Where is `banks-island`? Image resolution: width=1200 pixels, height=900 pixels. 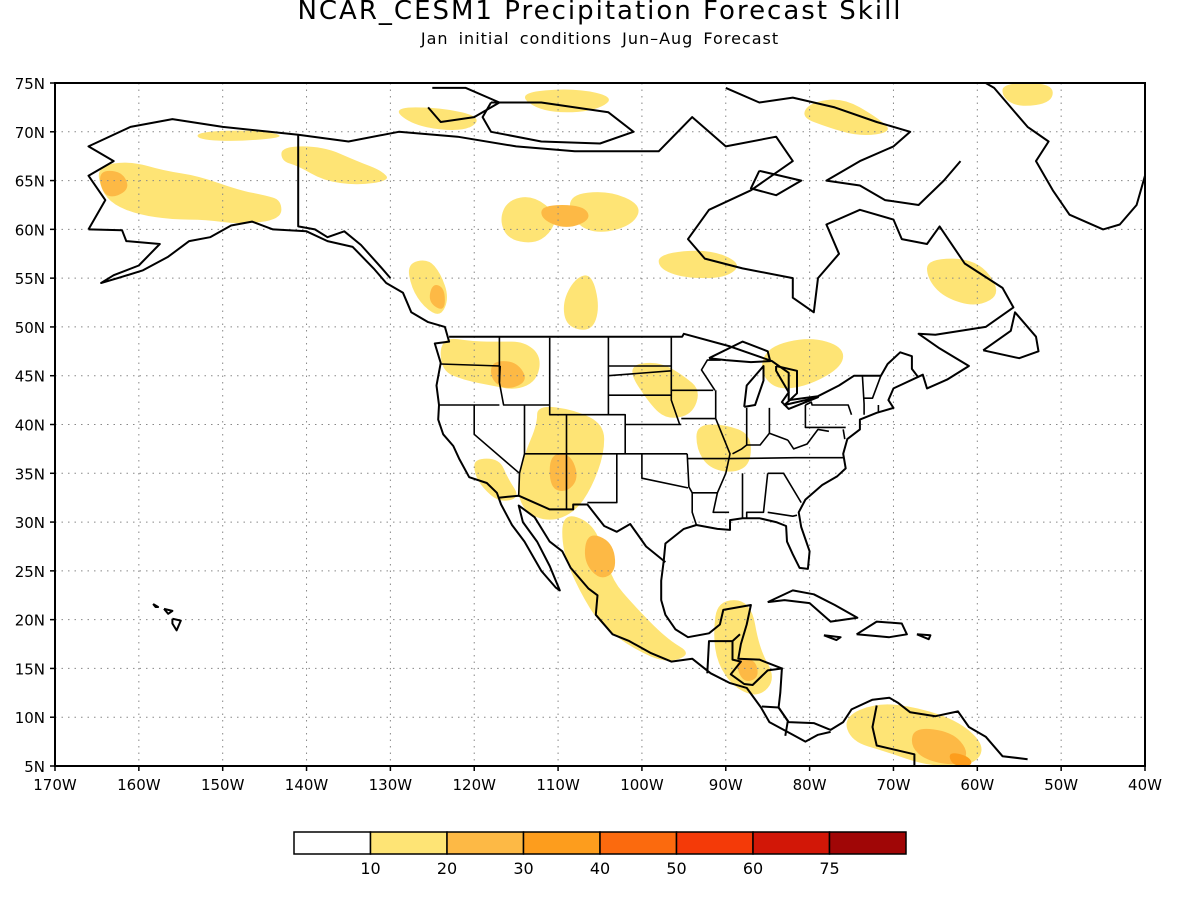
banks-island is located at coordinates (464, 104).